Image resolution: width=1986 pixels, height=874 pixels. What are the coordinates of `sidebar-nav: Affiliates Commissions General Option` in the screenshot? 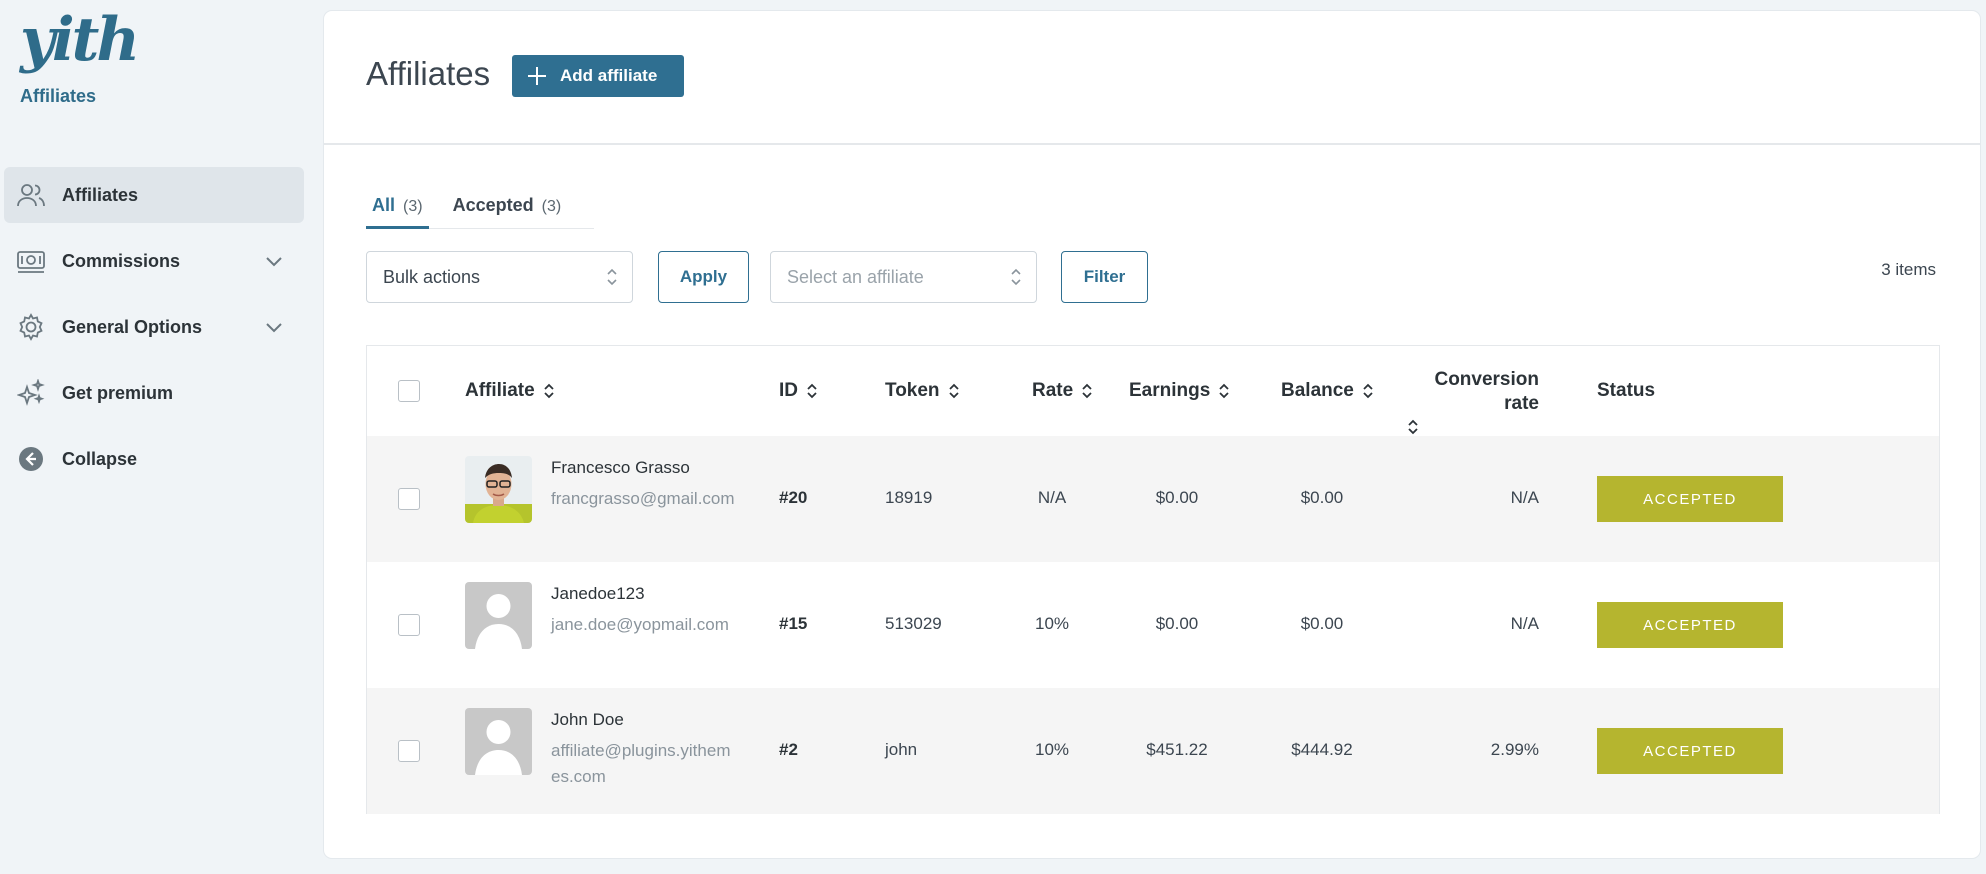 It's located at (154, 332).